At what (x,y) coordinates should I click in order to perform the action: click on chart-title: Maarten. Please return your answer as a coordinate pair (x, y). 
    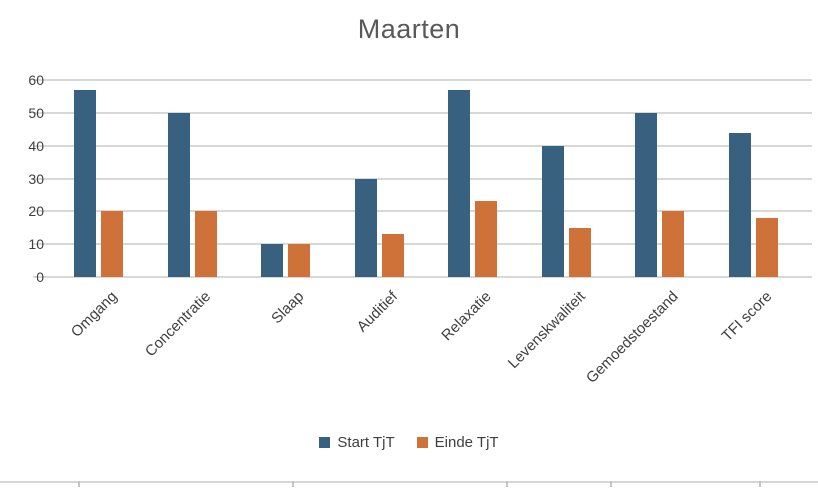
    Looking at the image, I should click on (409, 29).